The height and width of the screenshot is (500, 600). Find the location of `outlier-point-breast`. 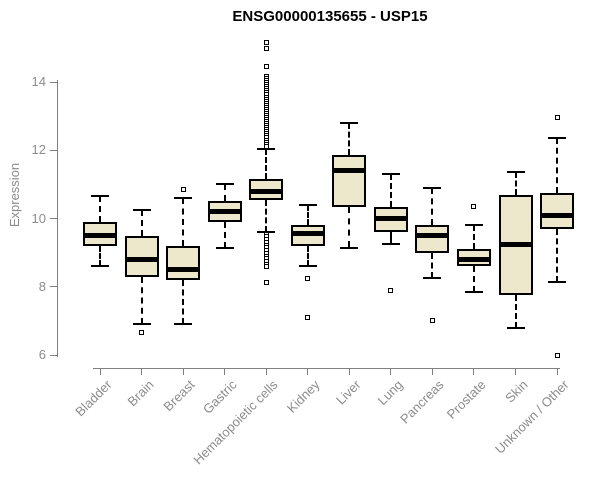

outlier-point-breast is located at coordinates (183, 189).